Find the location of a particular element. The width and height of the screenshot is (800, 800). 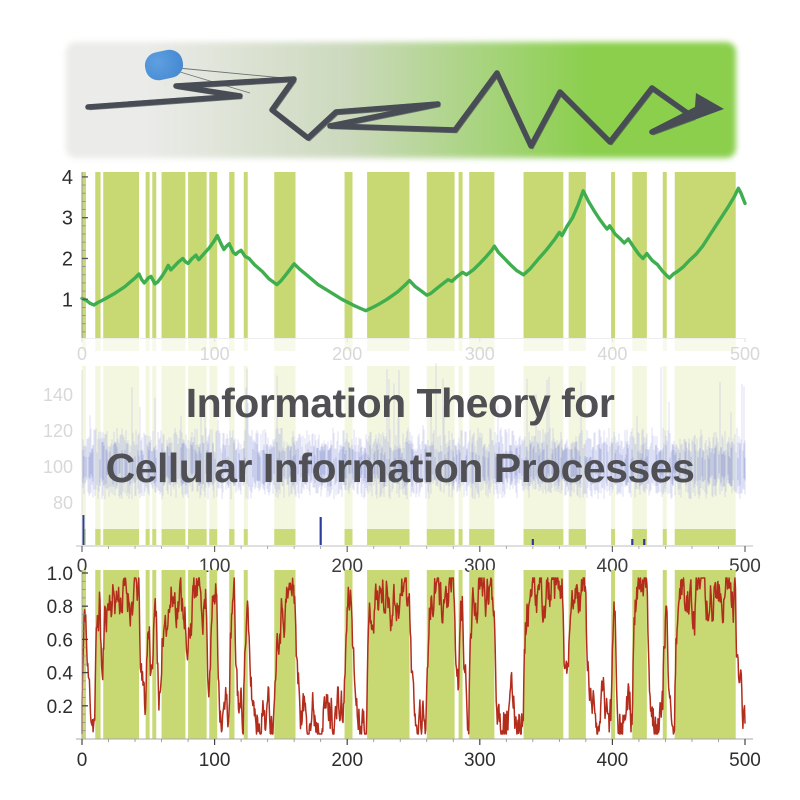

y-tick-label: 1 is located at coordinates (67, 300).